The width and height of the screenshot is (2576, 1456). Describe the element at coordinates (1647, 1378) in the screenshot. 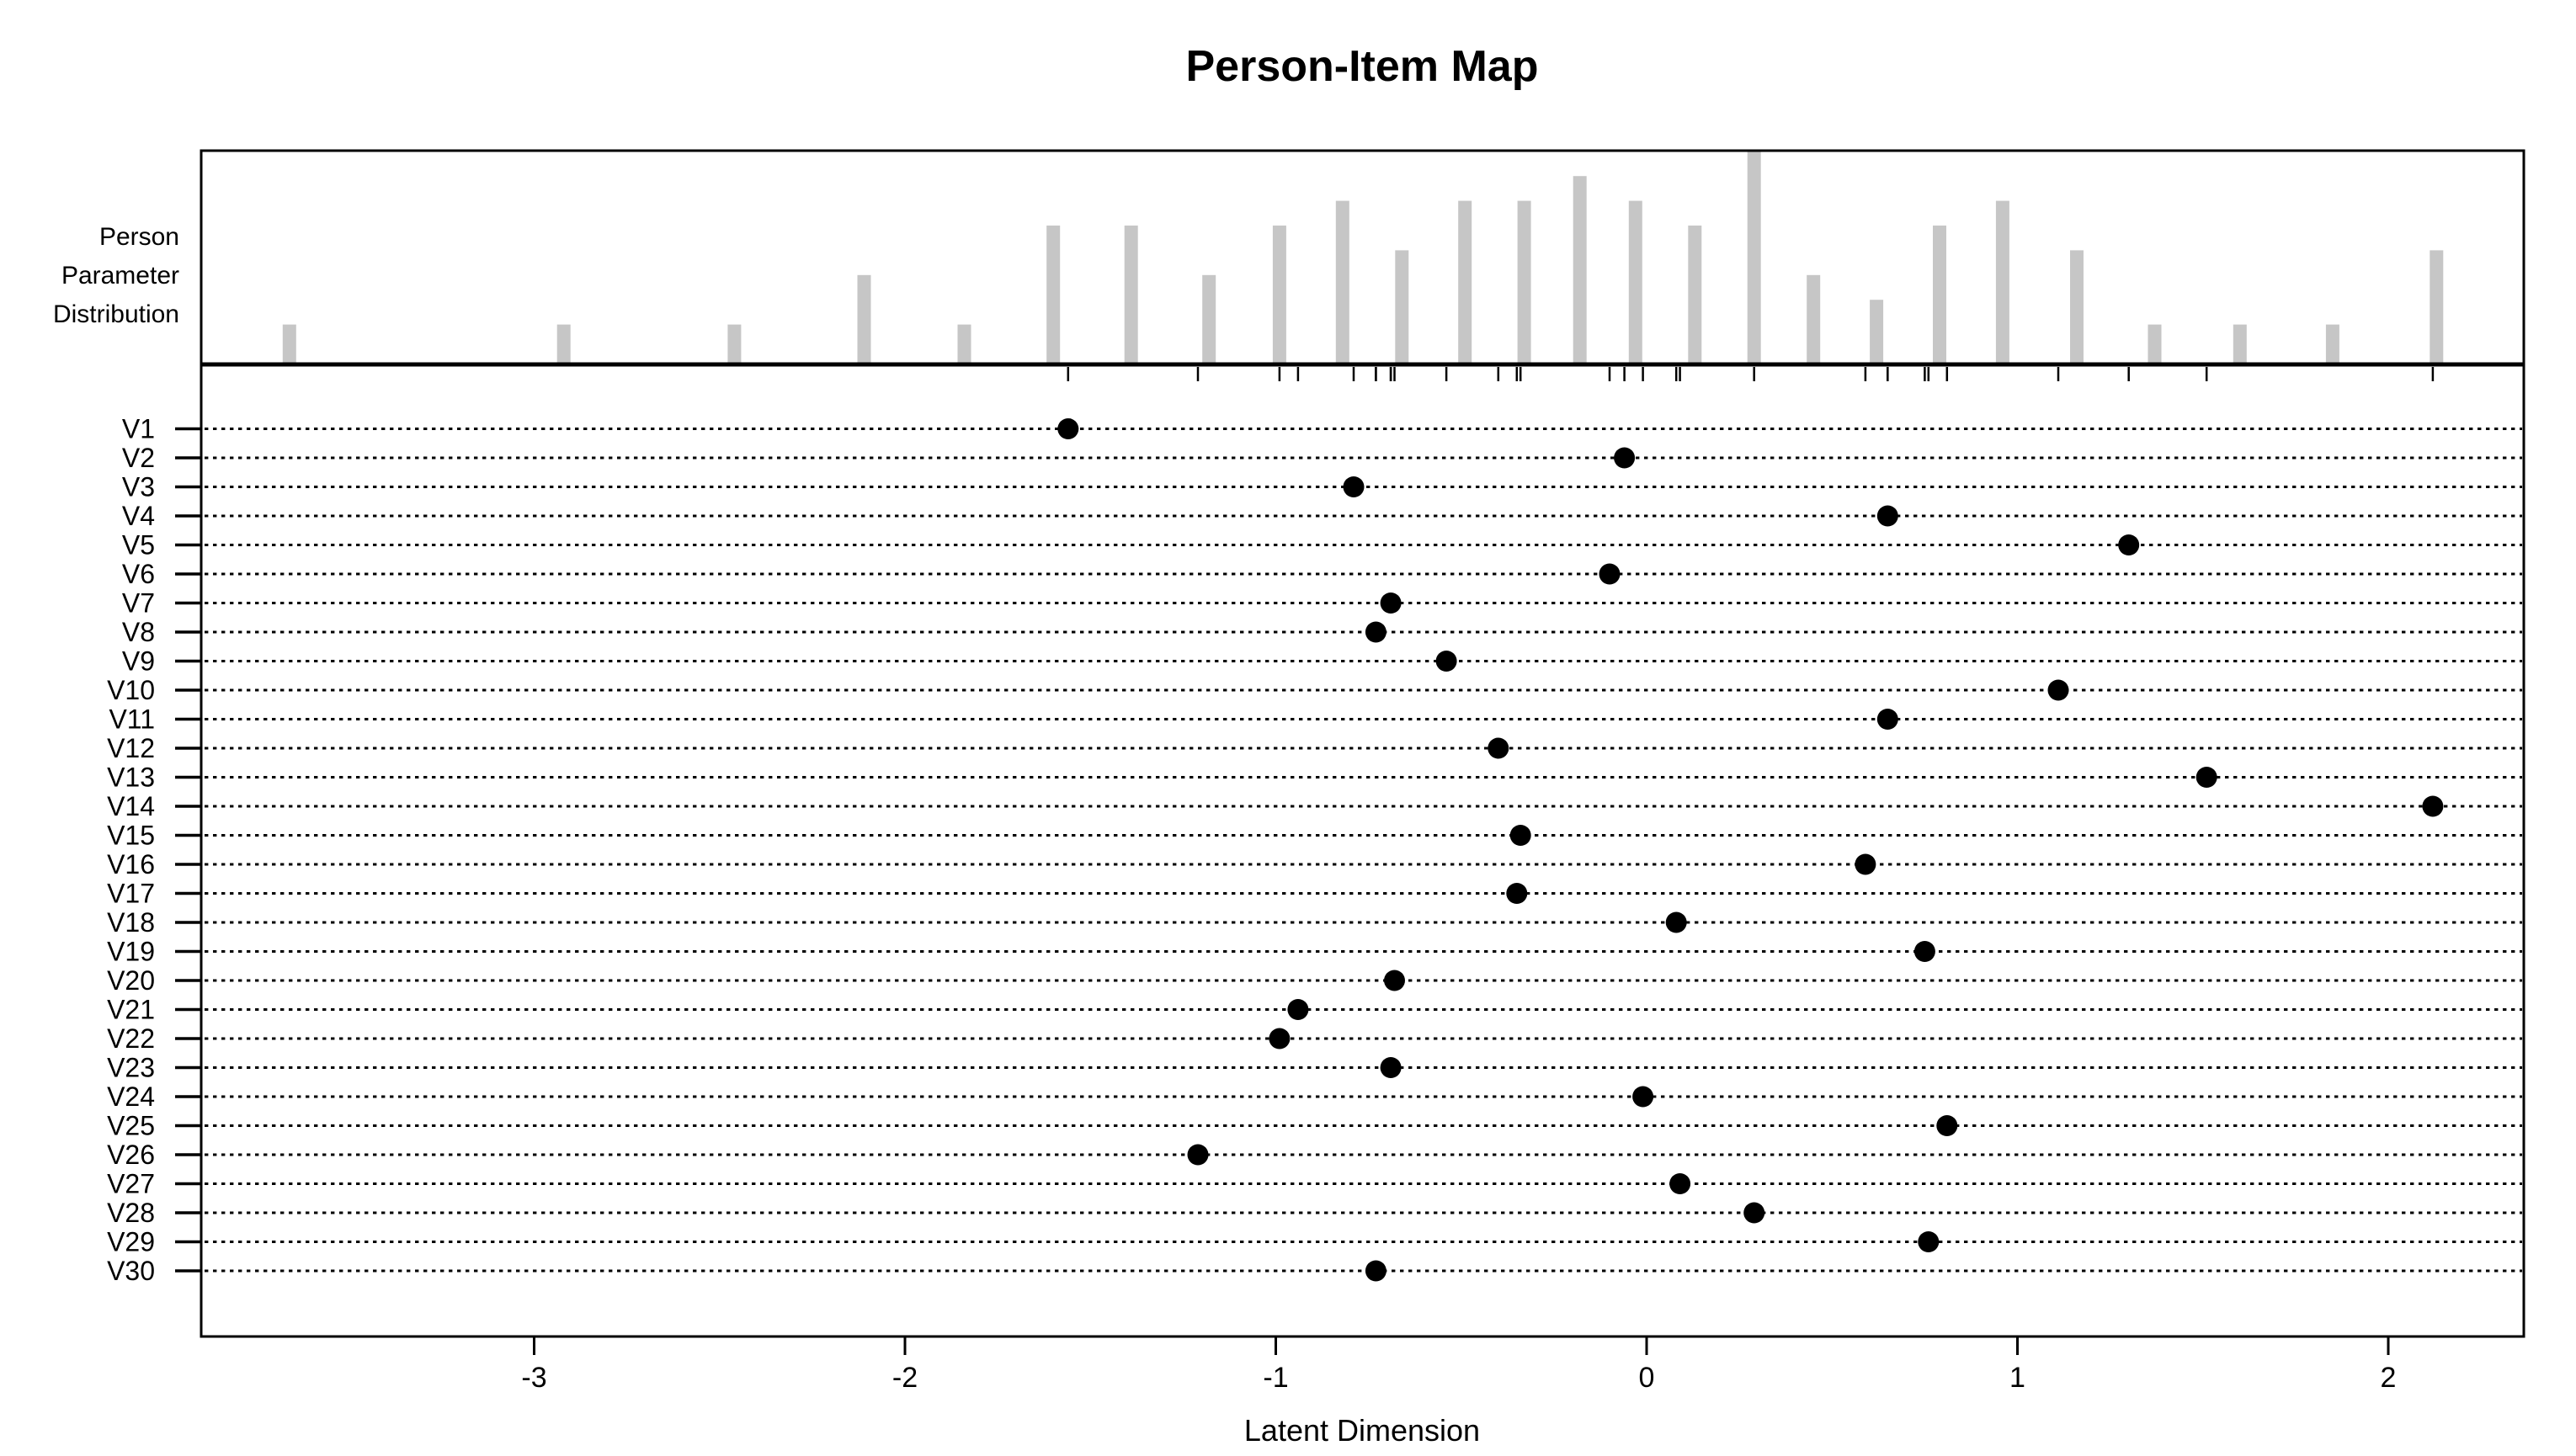

I see `x-axis-tick-label-0: 0` at that location.